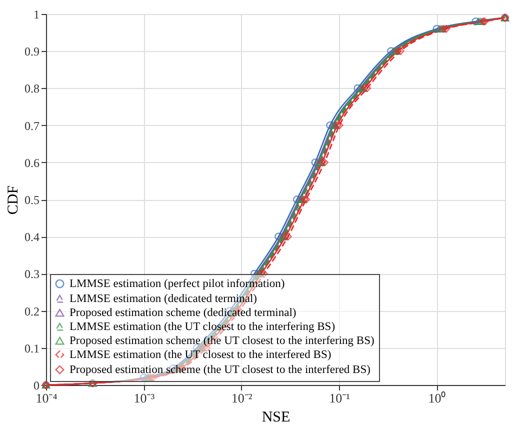 This screenshot has height=429, width=523. I want to click on y-tick-label: 0, so click(37, 385).